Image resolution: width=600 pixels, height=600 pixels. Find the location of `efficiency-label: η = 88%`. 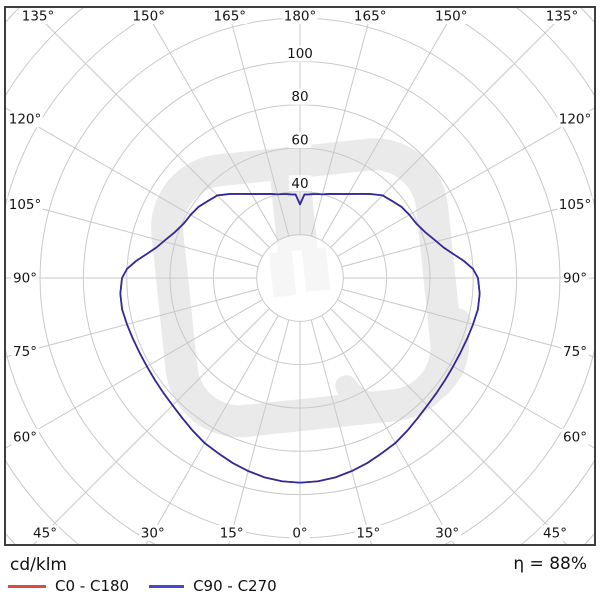

efficiency-label: η = 88% is located at coordinates (550, 564).